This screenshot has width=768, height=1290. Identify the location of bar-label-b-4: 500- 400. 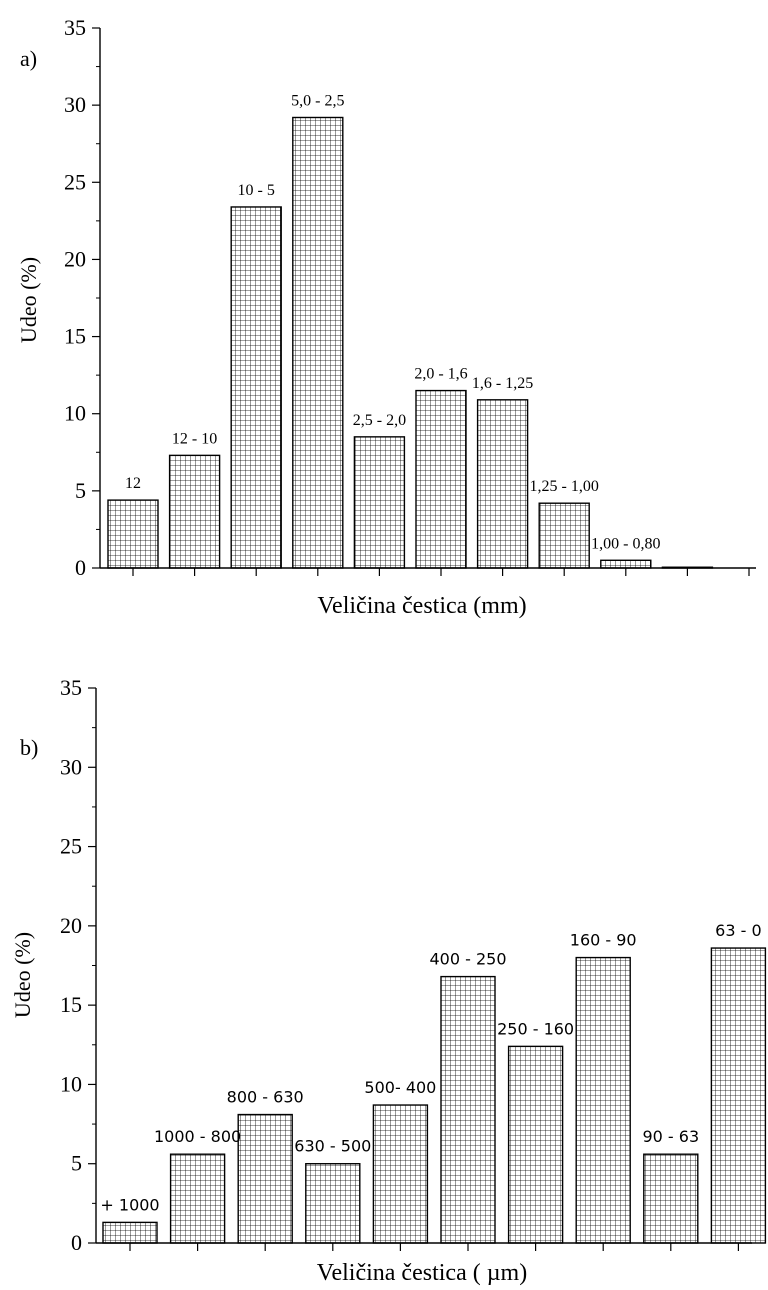
(400, 1087).